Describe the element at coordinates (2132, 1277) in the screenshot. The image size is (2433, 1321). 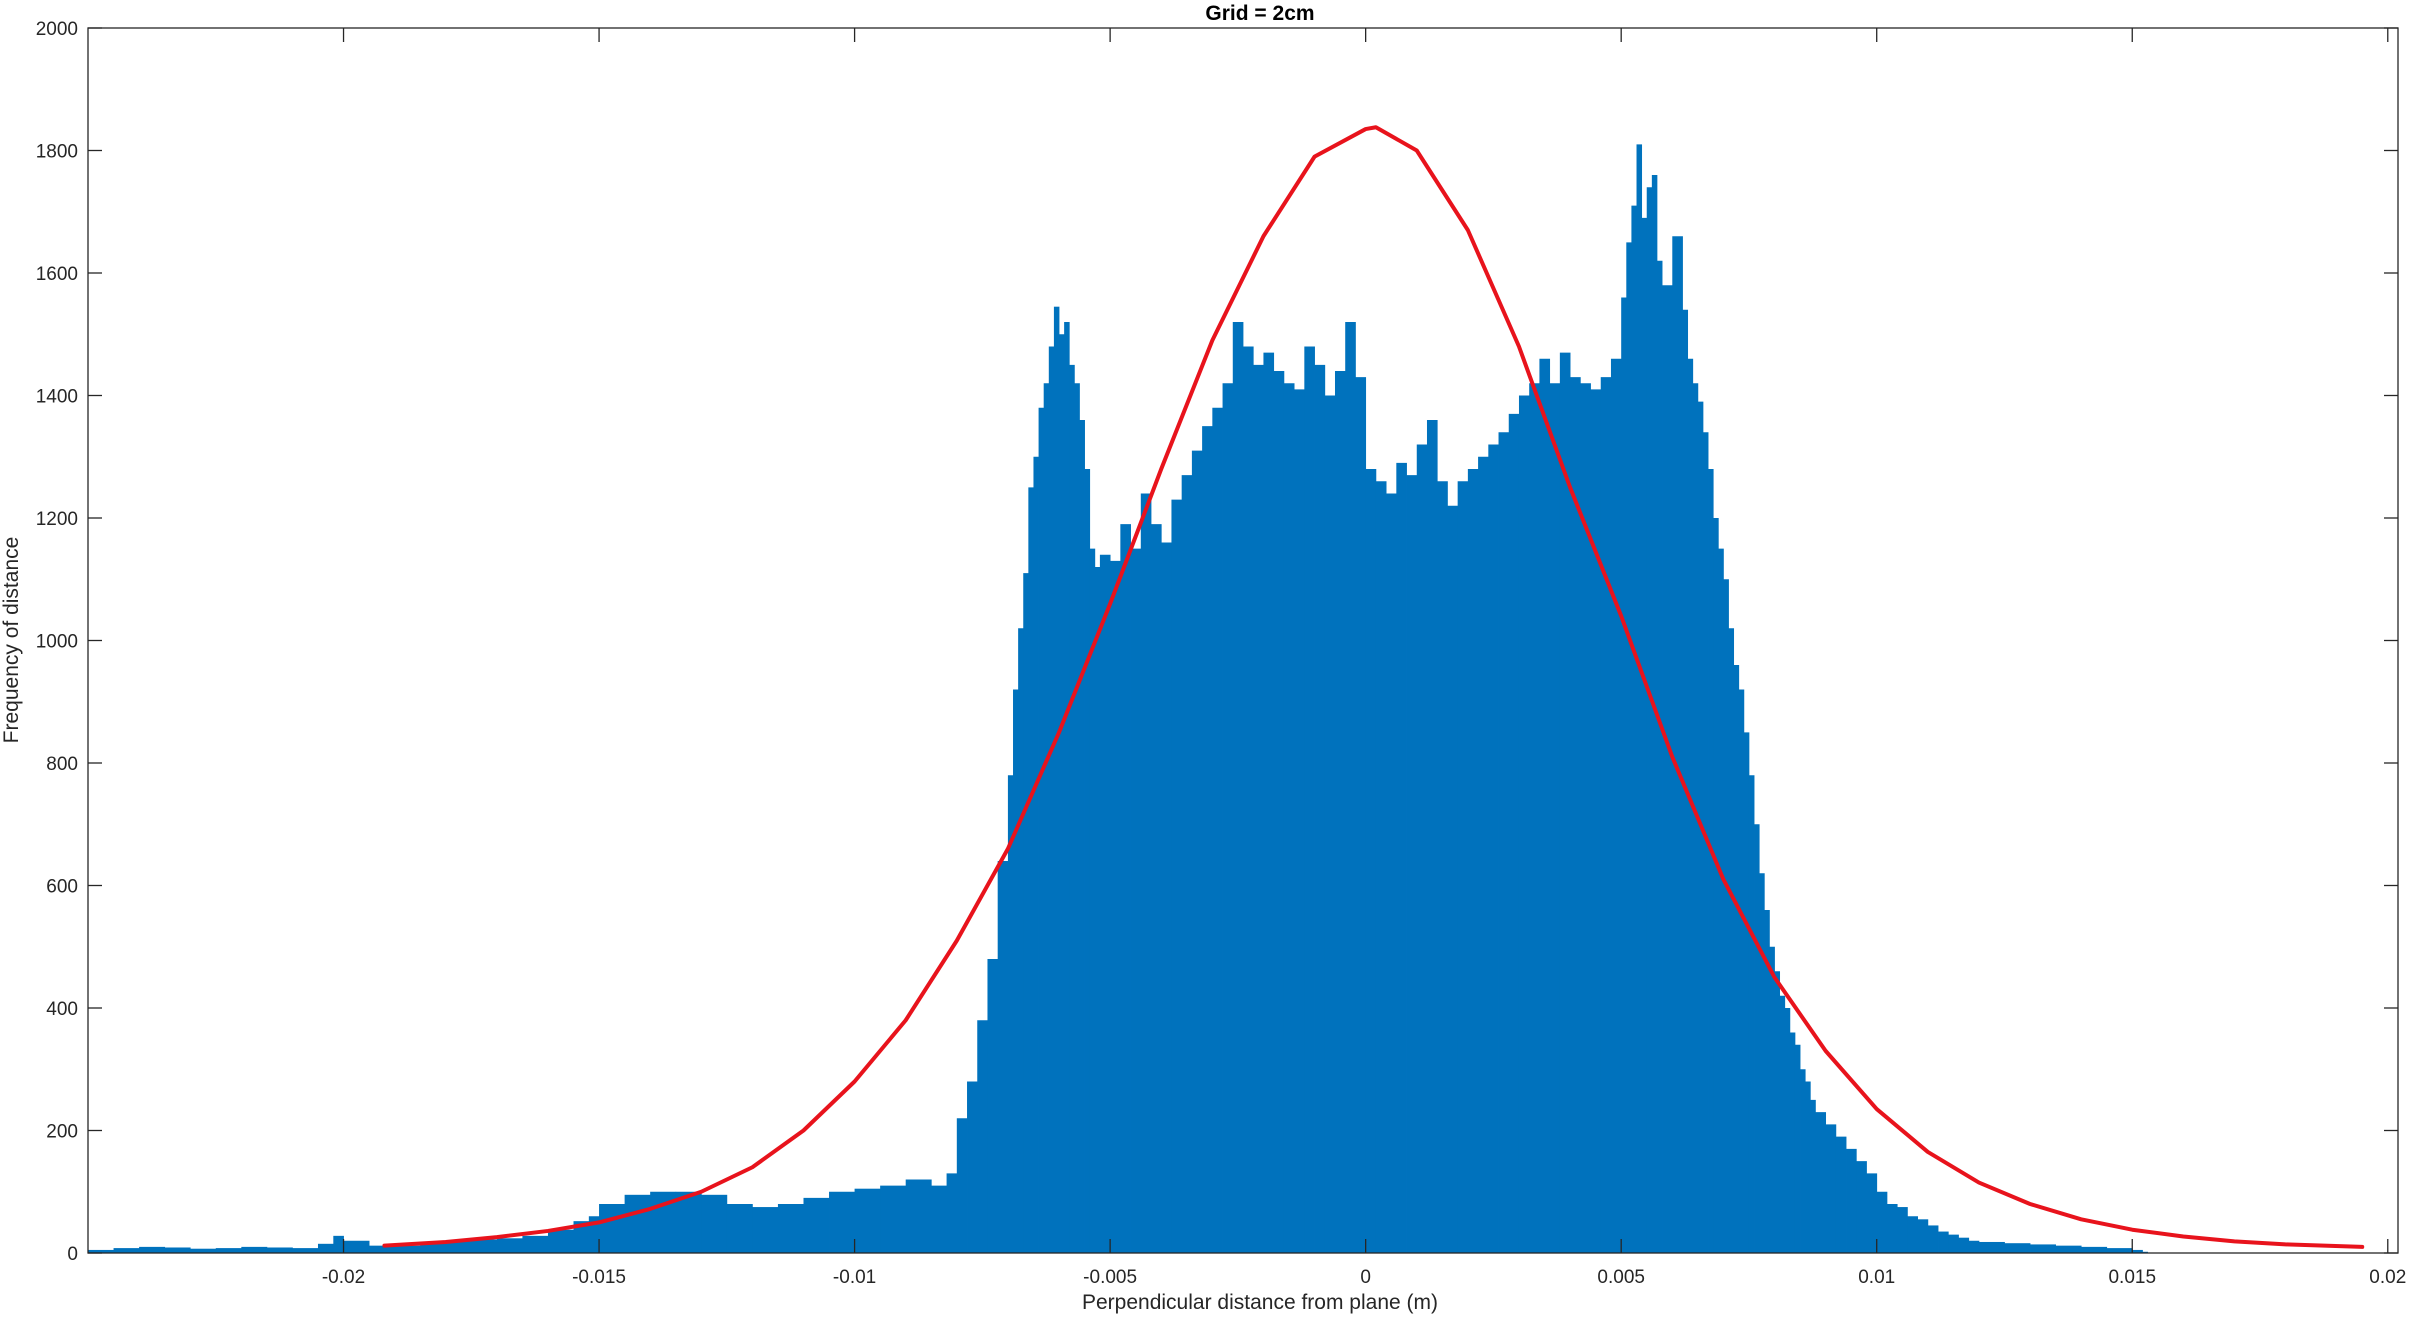
I see `x-tick-label: 0.015` at that location.